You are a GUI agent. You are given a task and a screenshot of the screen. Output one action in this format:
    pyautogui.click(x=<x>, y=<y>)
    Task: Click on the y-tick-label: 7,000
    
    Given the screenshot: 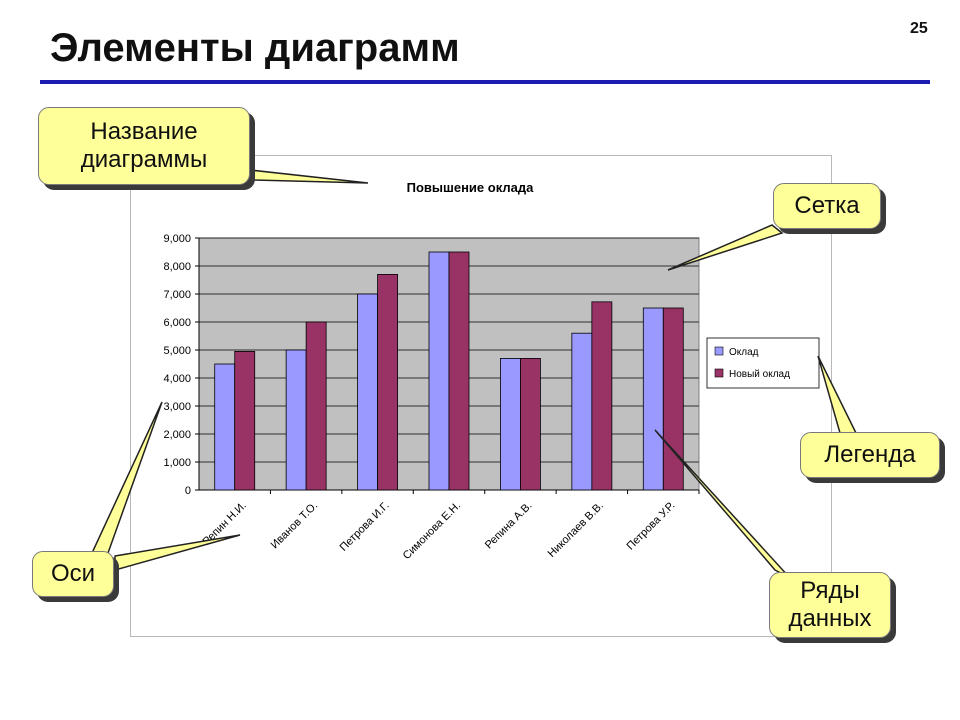 What is the action you would take?
    pyautogui.click(x=177, y=295)
    